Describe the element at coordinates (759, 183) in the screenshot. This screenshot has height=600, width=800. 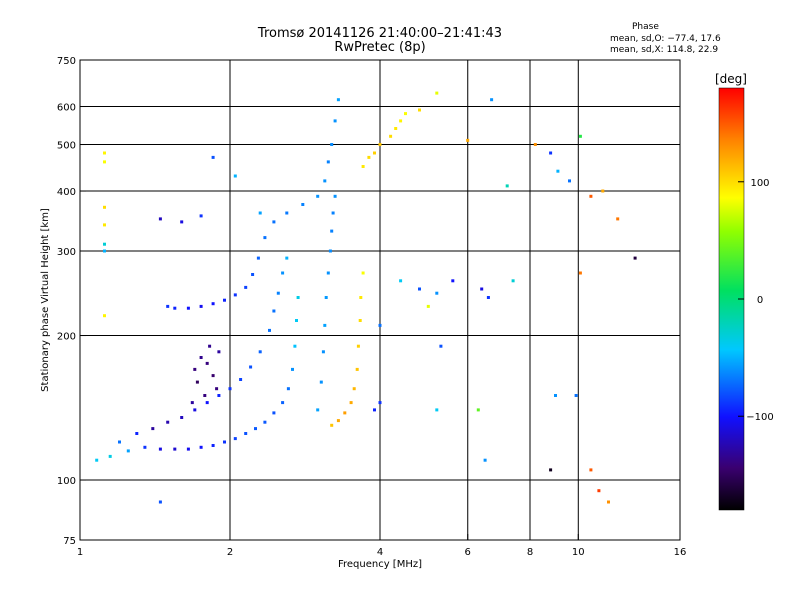
I see `colorbar-tick-label: 100` at that location.